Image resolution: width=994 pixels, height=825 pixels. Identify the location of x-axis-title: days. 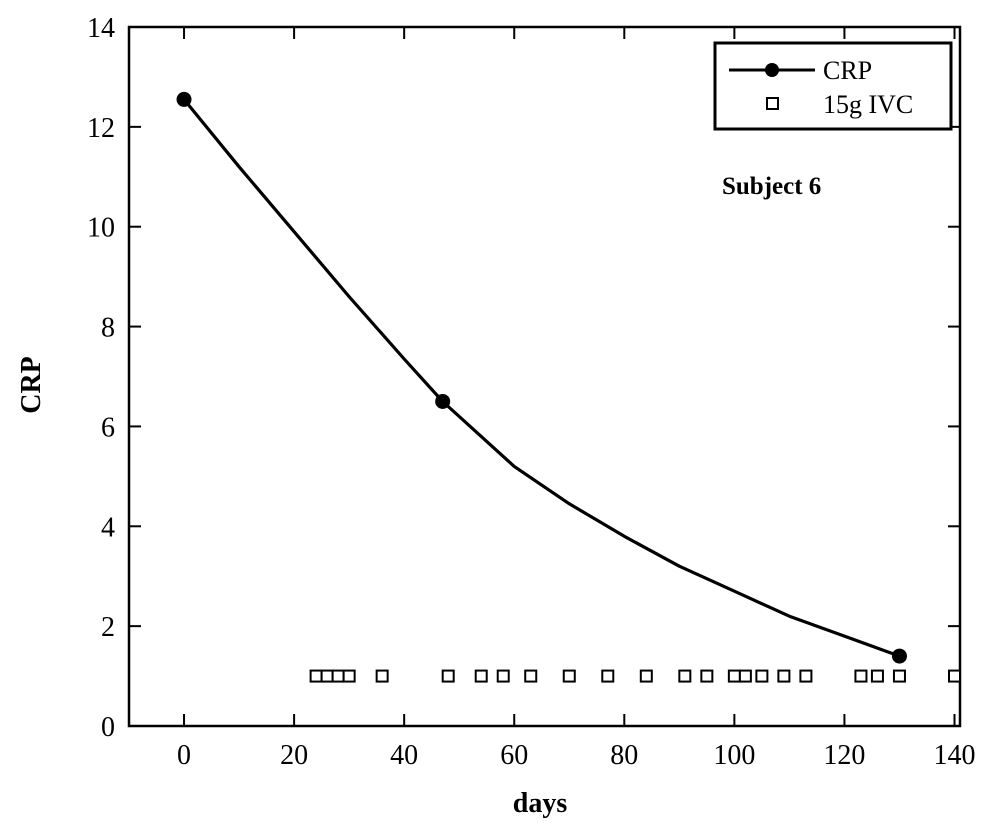
(540, 803).